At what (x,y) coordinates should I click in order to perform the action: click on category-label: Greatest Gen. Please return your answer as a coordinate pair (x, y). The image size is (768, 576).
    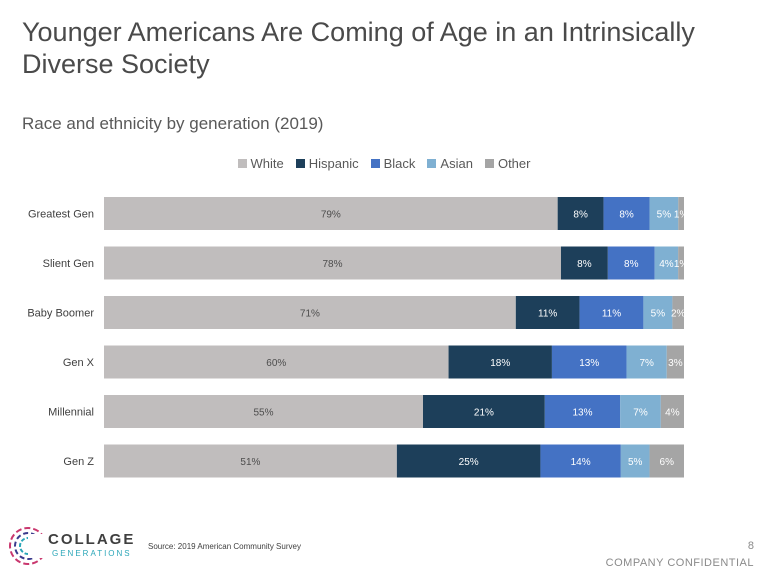
    Looking at the image, I should click on (61, 215).